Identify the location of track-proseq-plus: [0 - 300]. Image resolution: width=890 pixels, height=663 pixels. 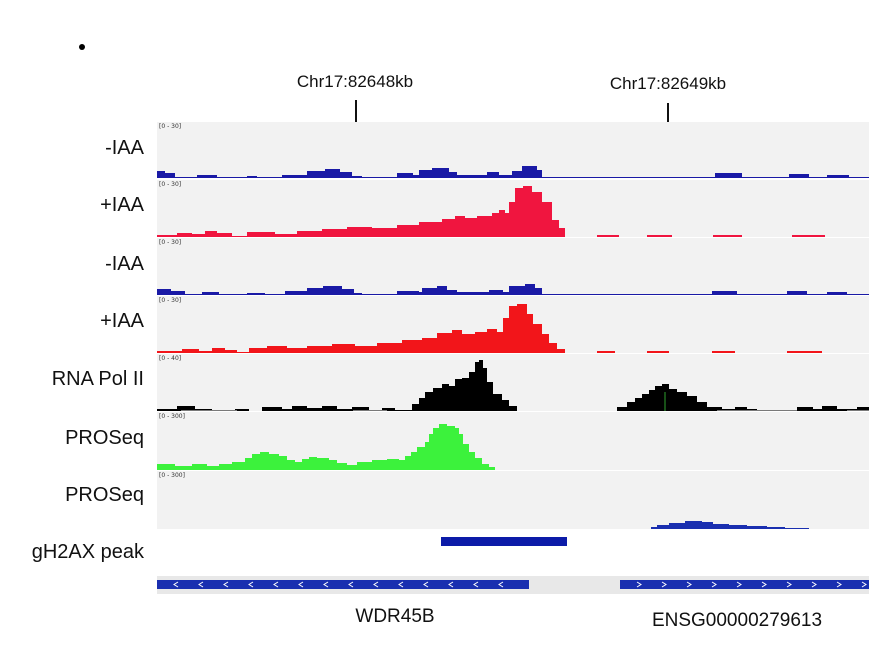
(513, 441).